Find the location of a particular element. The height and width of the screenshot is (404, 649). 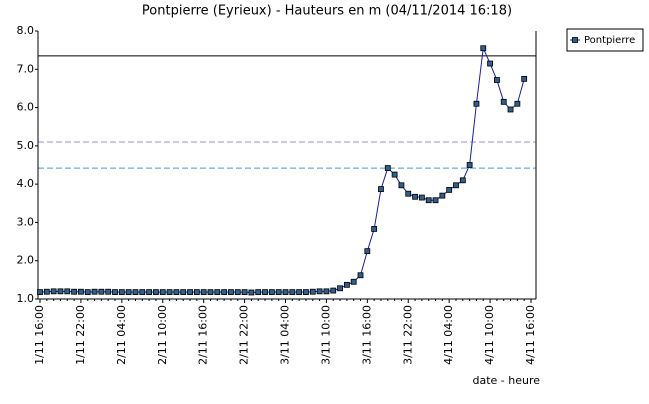

y-tick-label: 6.0 is located at coordinates (26, 107).